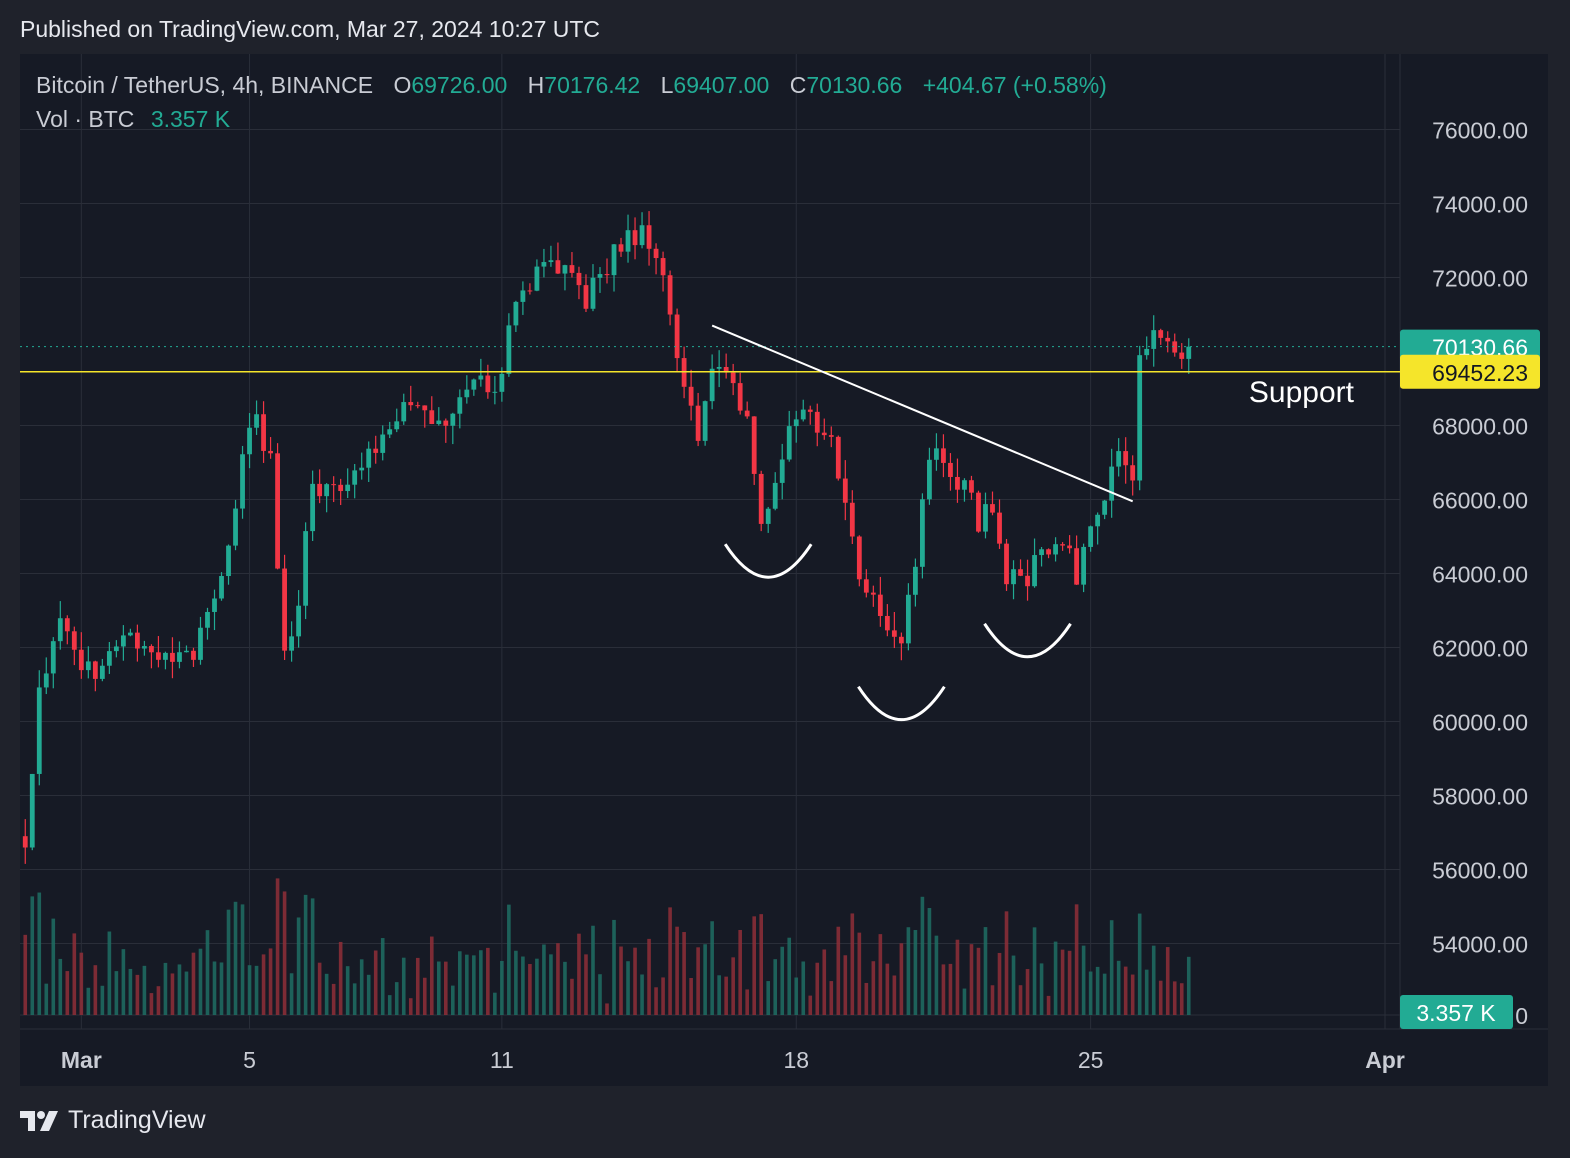  I want to click on symbol-title: Bitcoin / TetherUS, 4h, BINANCE, so click(205, 85).